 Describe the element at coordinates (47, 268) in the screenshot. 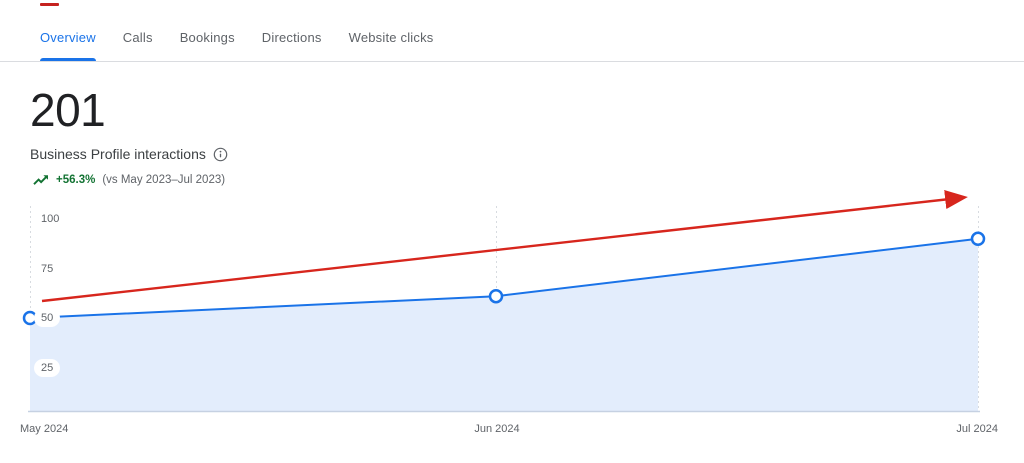

I see `y-tick-75: 75` at that location.